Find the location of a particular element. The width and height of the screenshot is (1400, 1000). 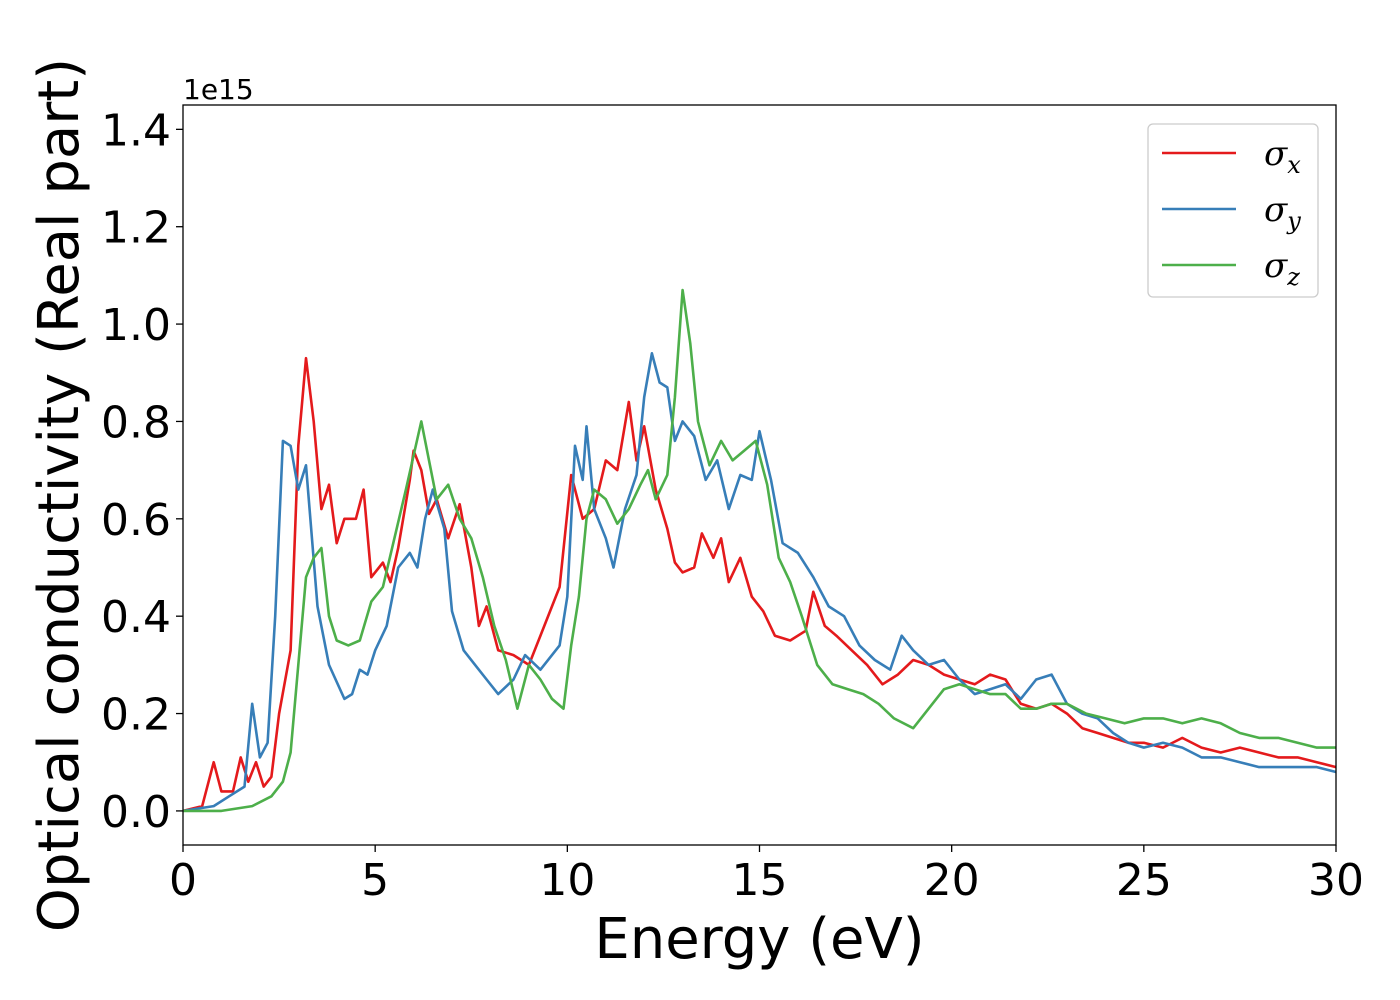

x-tick-label: 10 is located at coordinates (567, 880).